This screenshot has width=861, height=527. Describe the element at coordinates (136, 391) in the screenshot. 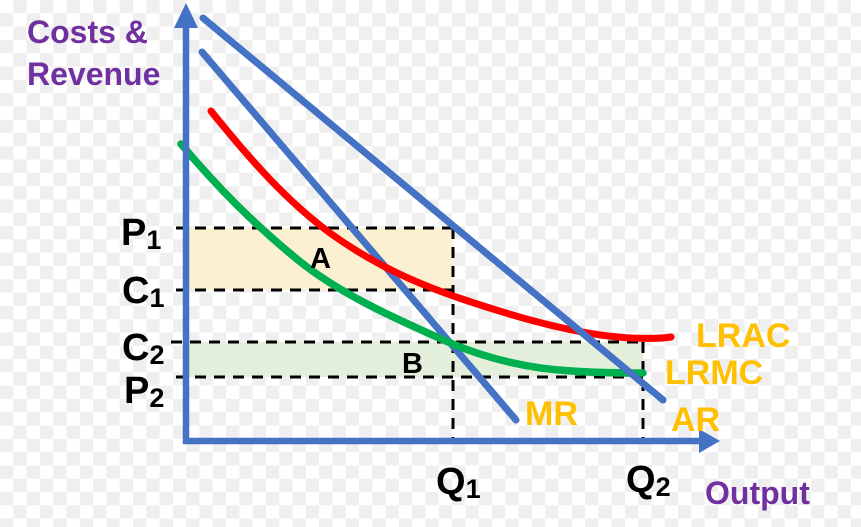

I see `p2-label-base: P` at that location.